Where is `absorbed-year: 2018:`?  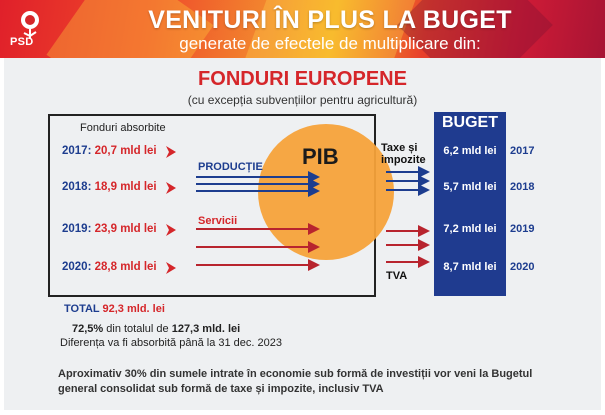 absorbed-year: 2018: is located at coordinates (77, 187).